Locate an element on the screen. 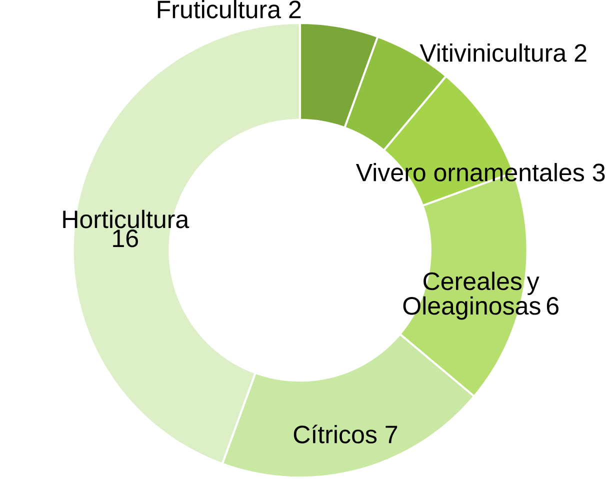 The height and width of the screenshot is (479, 606). data-label: 16 is located at coordinates (125, 239).